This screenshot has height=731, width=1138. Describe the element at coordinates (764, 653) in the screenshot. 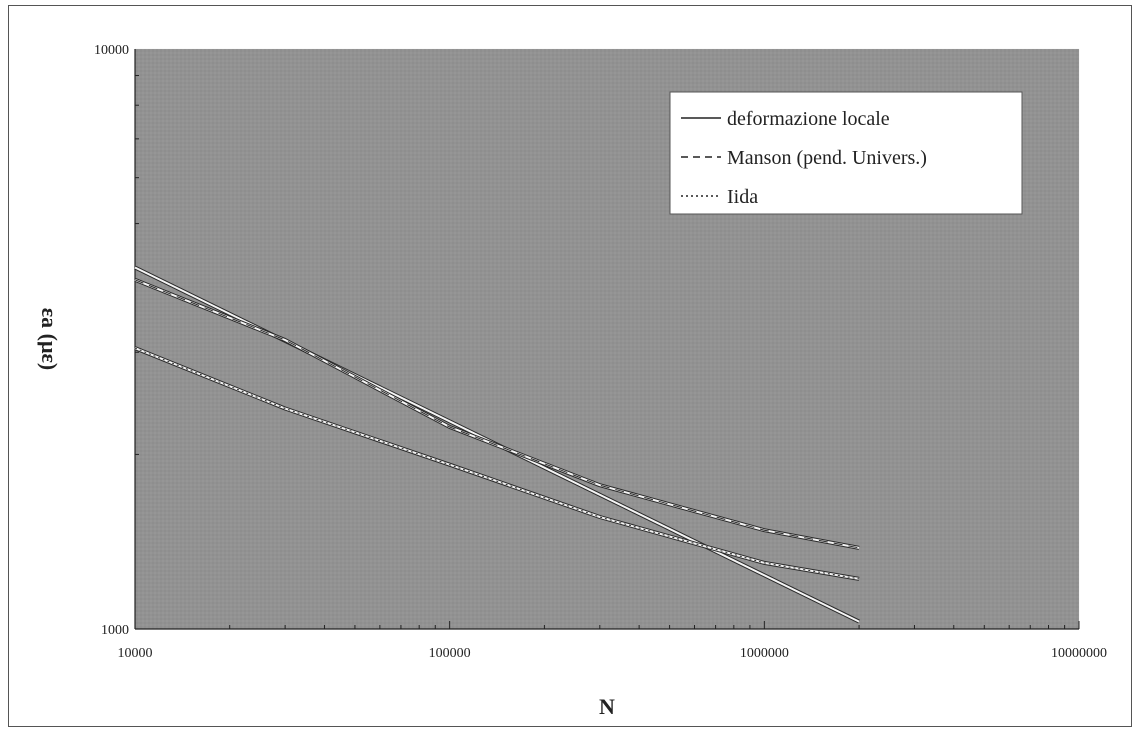

I see `x-tick-label: 1000000` at that location.